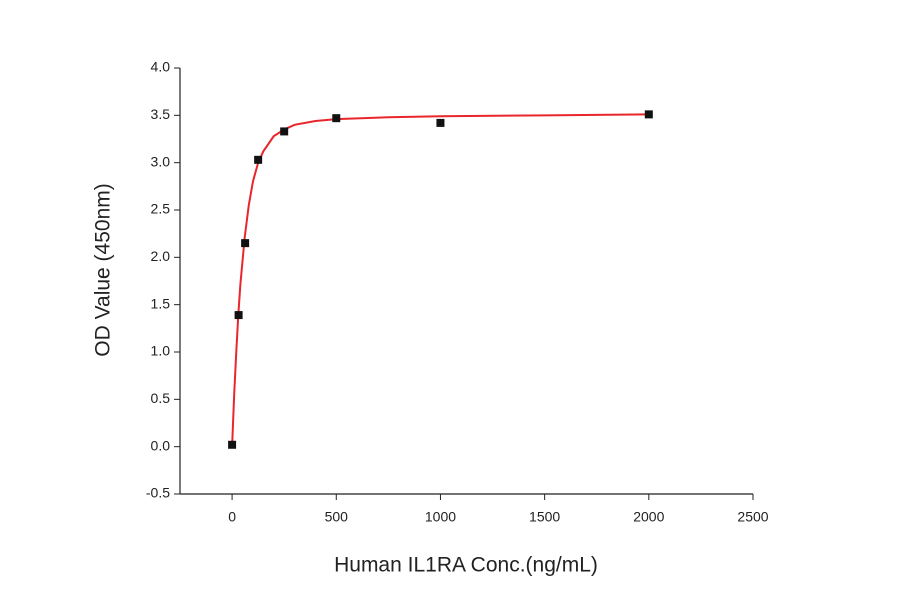 The height and width of the screenshot is (594, 900). I want to click on y-tick-label: 4.0, so click(161, 67).